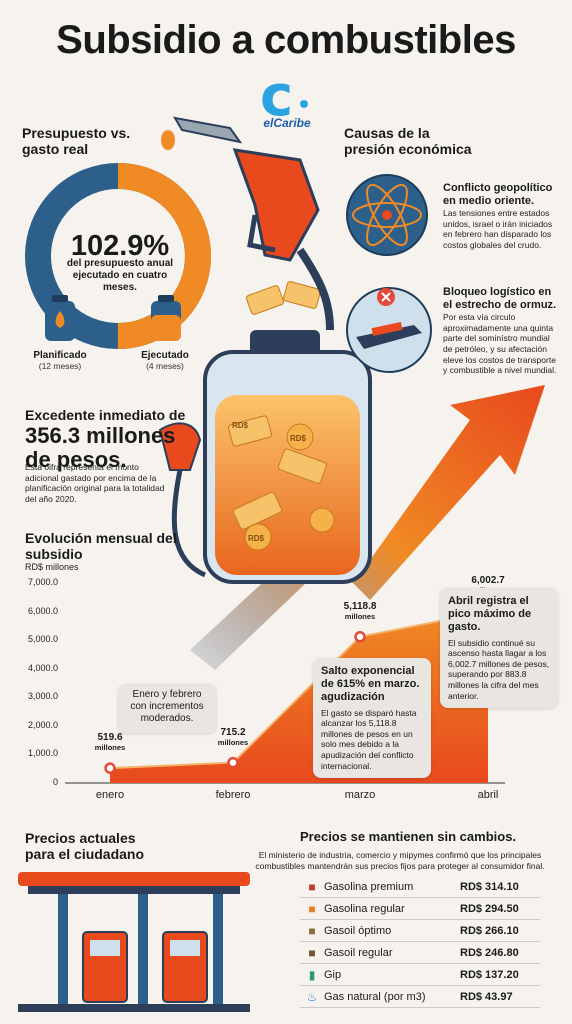 Image resolution: width=572 pixels, height=1024 pixels. What do you see at coordinates (489, 908) in the screenshot?
I see `price-value: RD$ 294.50` at bounding box center [489, 908].